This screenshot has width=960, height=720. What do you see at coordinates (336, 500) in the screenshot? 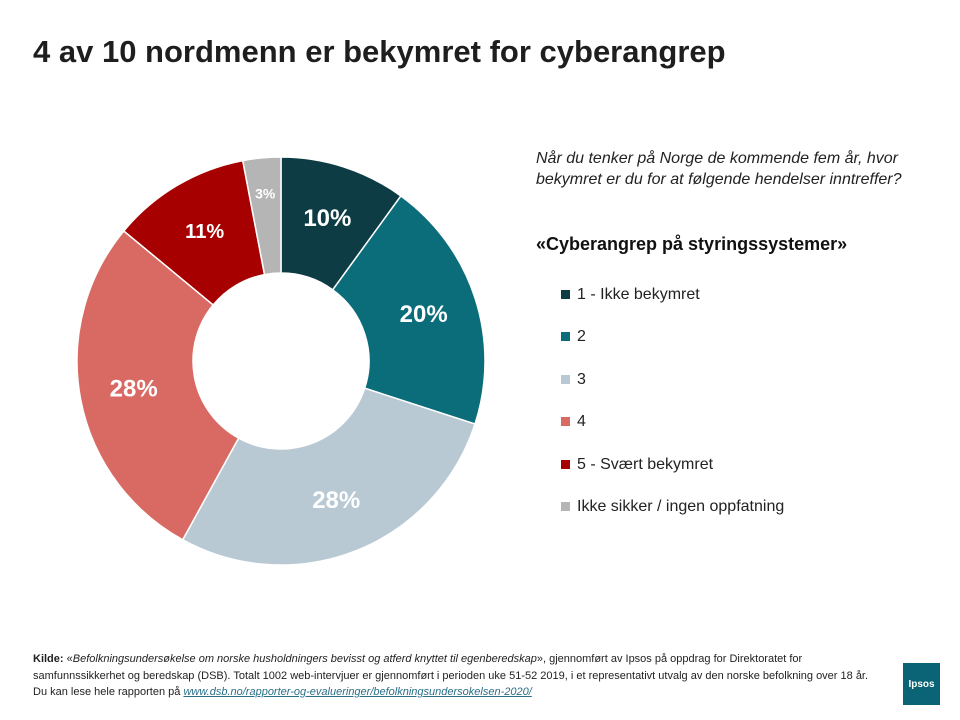
I see `donut-label-2: 28%` at bounding box center [336, 500].